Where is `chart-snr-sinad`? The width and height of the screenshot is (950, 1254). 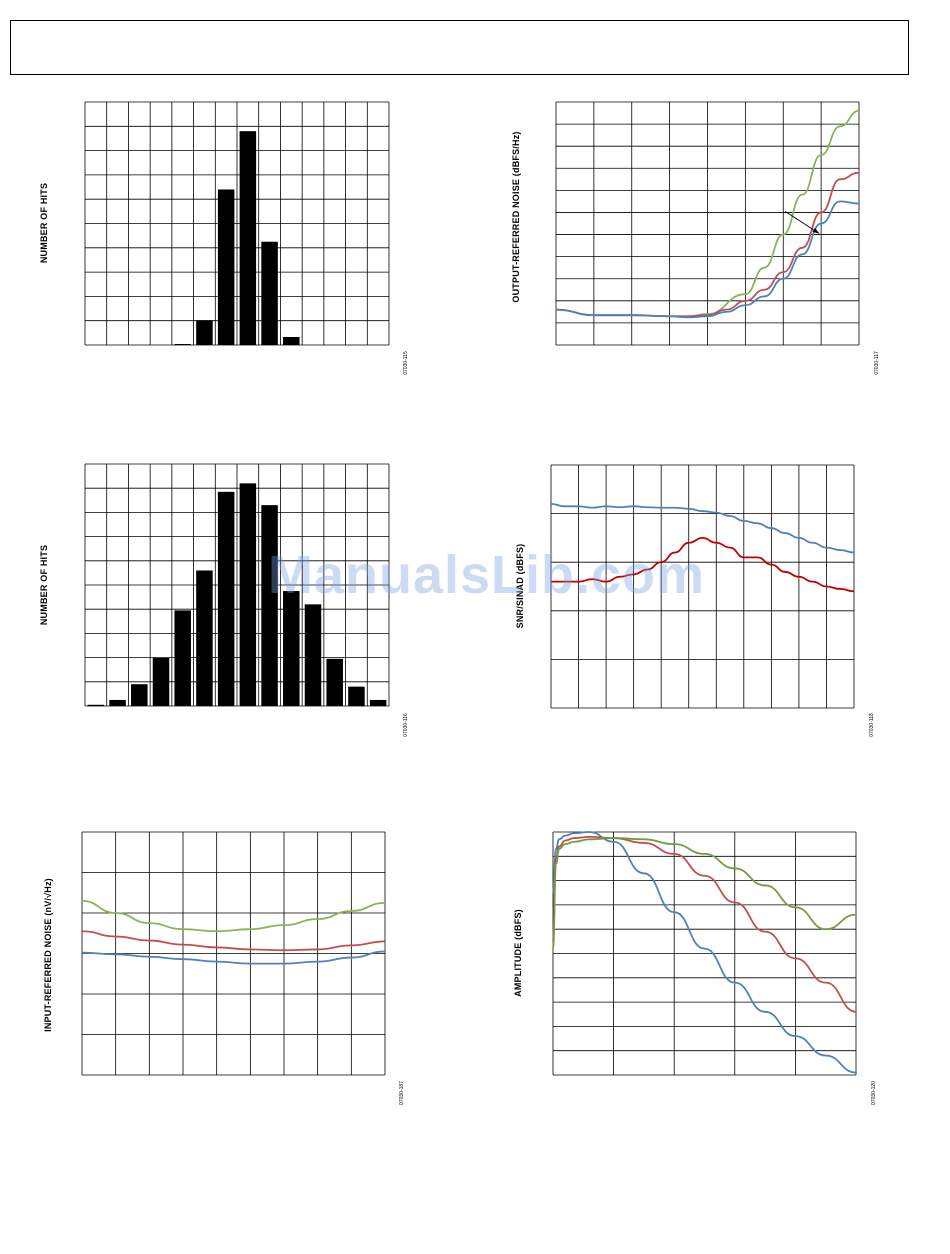
chart-snr-sinad is located at coordinates (702, 586).